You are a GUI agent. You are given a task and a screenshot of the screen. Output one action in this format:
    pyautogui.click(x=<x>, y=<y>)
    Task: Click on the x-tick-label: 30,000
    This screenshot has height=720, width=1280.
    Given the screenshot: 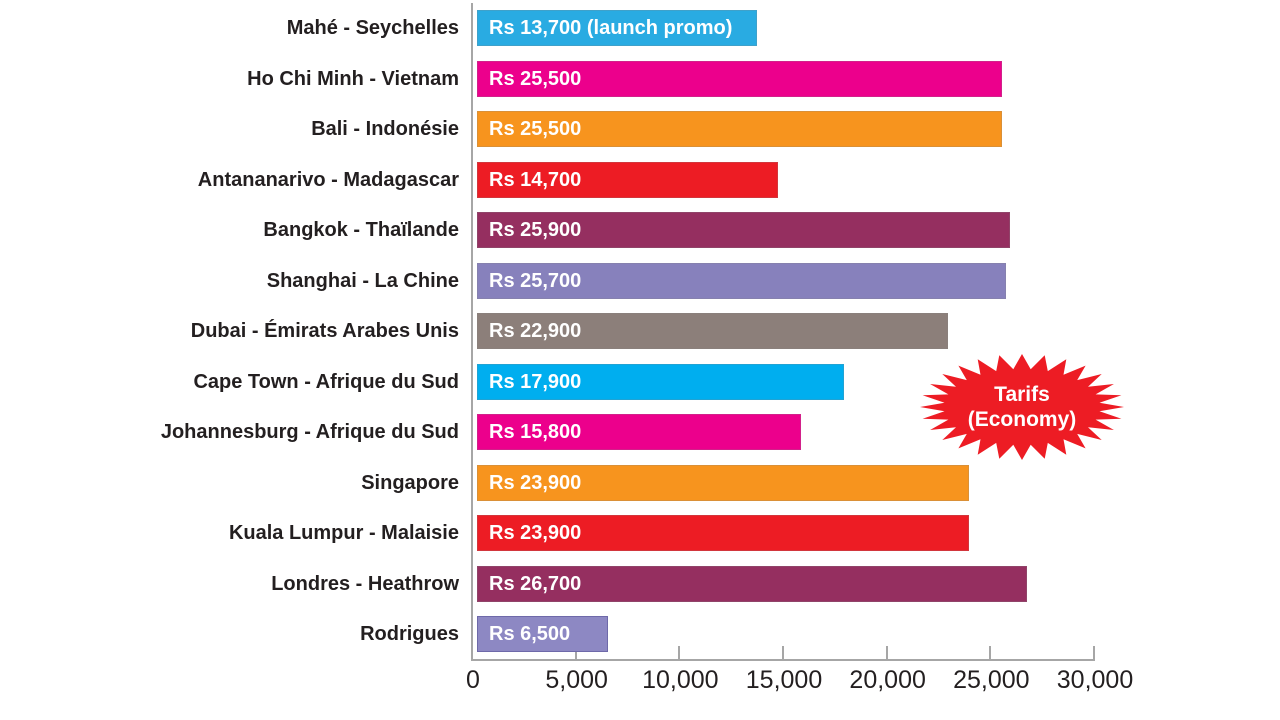 What is the action you would take?
    pyautogui.click(x=1095, y=680)
    